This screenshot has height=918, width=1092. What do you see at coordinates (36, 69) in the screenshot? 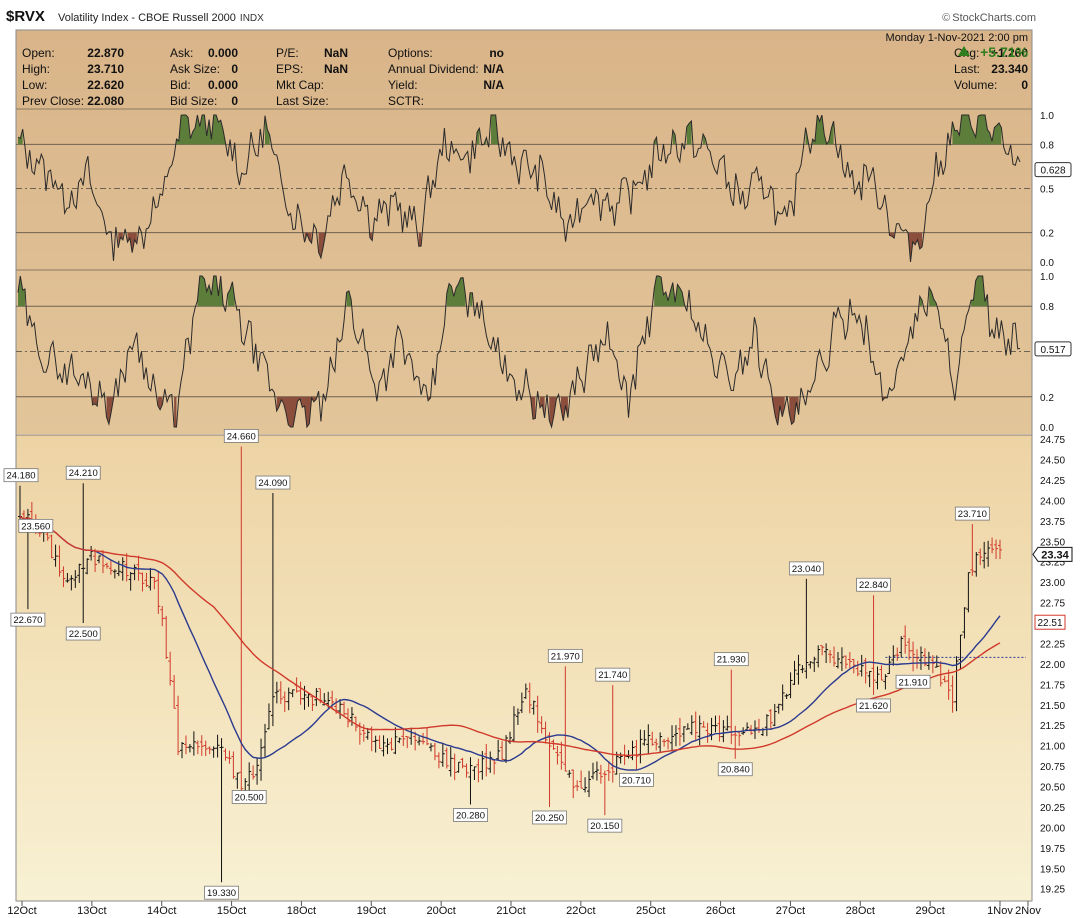
I see `quote-label: High:` at bounding box center [36, 69].